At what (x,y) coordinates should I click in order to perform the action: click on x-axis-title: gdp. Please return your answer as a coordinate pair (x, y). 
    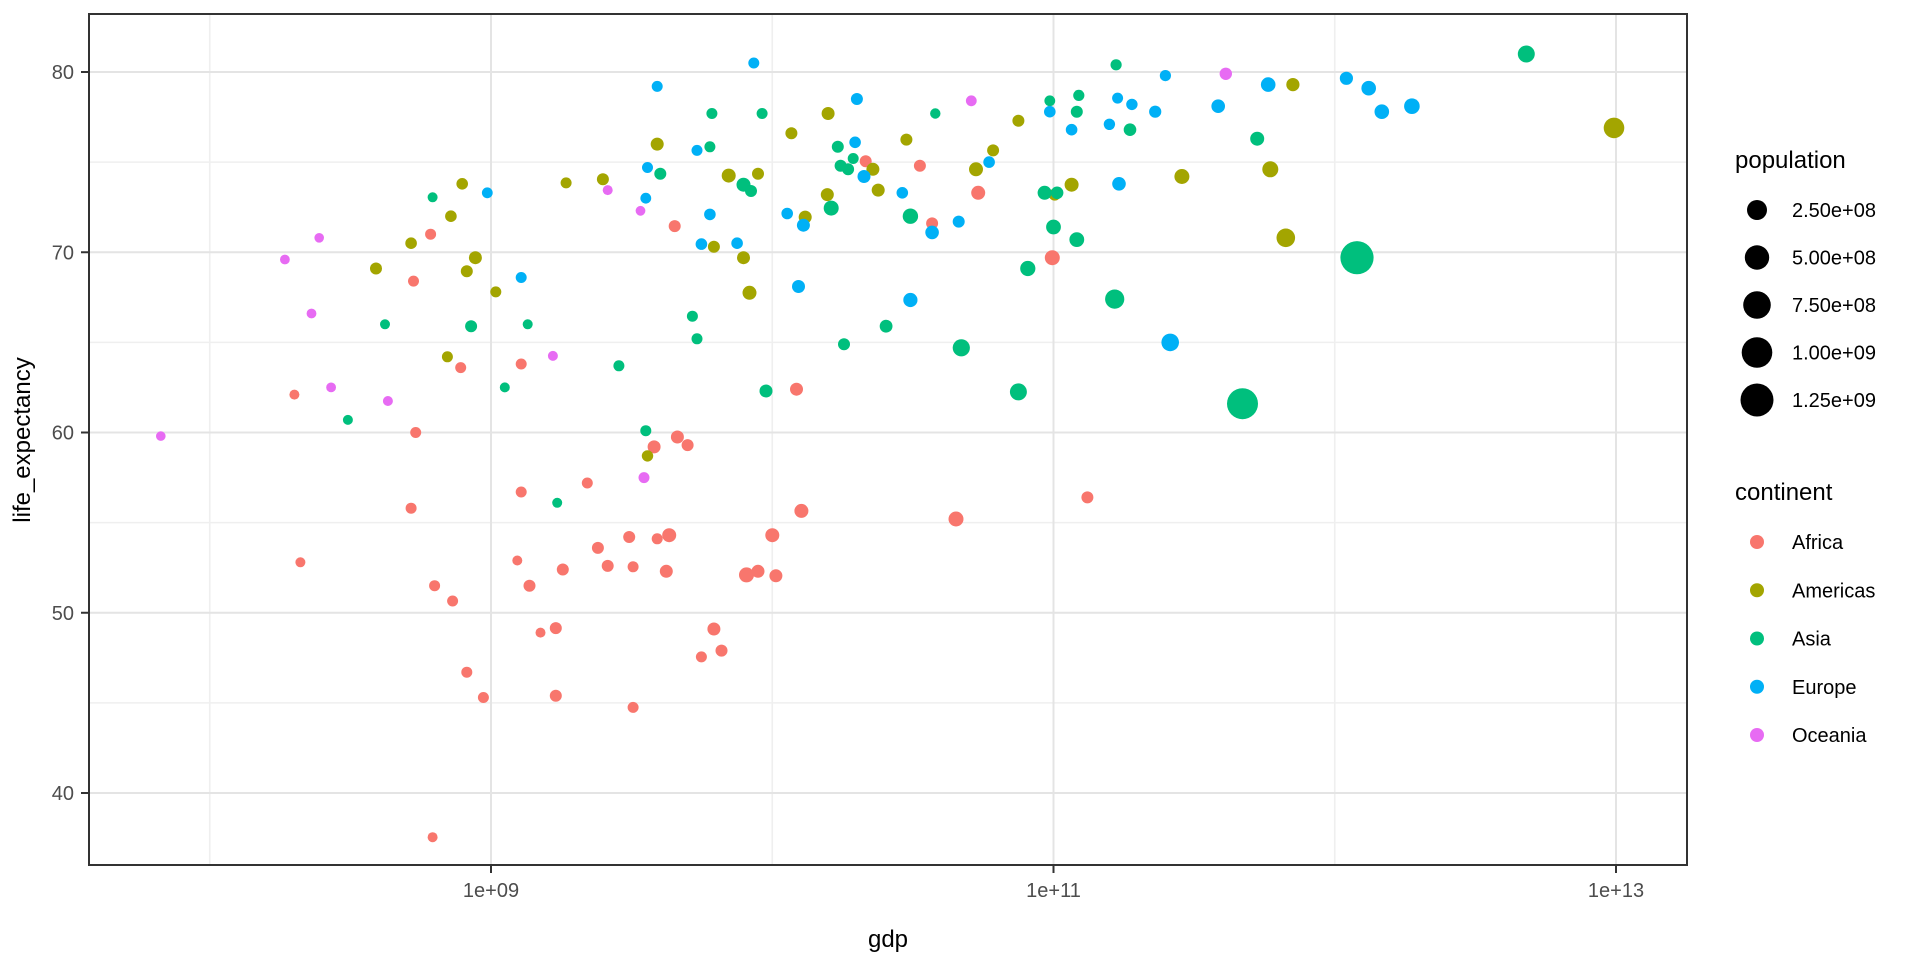
    Looking at the image, I should click on (888, 939).